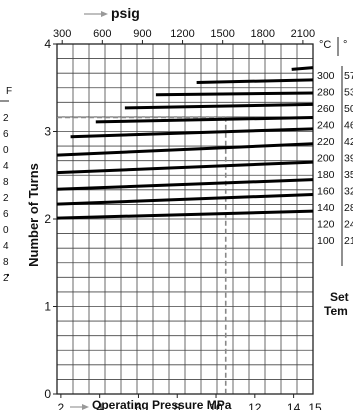  I want to click on y-tick-label: 3, so click(47, 132).